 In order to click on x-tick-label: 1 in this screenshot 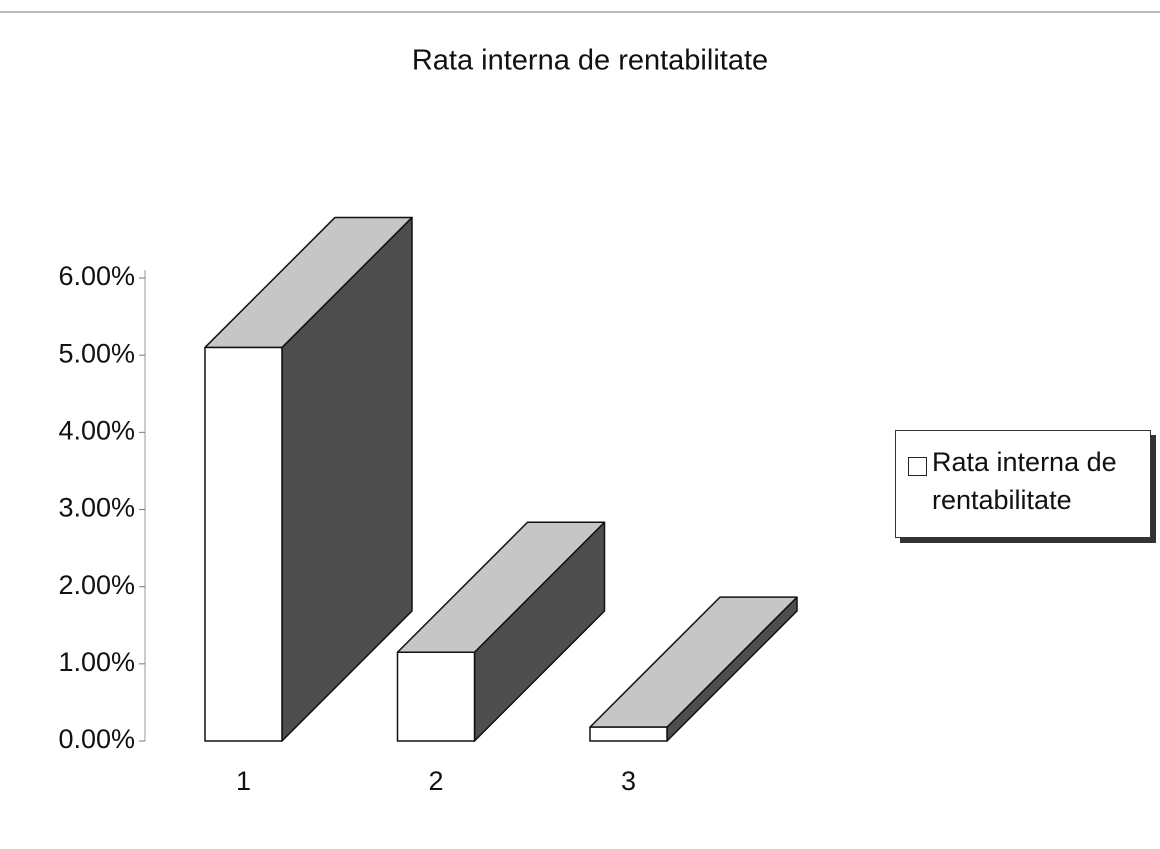, I will do `click(243, 781)`.